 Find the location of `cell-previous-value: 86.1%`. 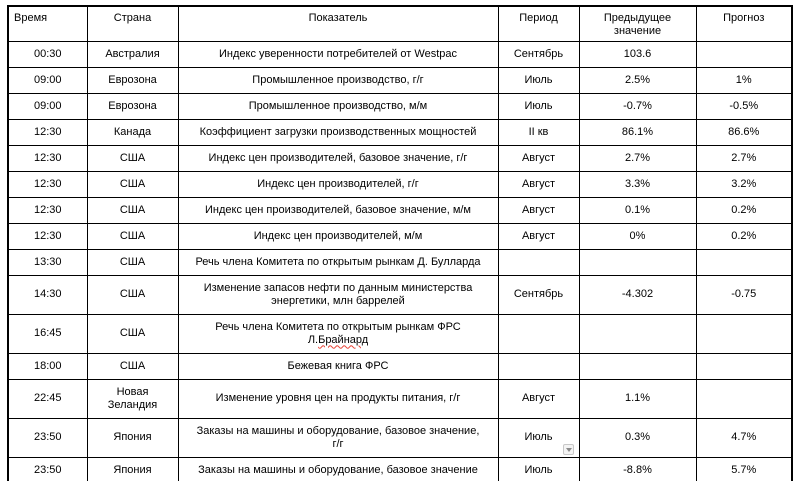

cell-previous-value: 86.1% is located at coordinates (637, 132).